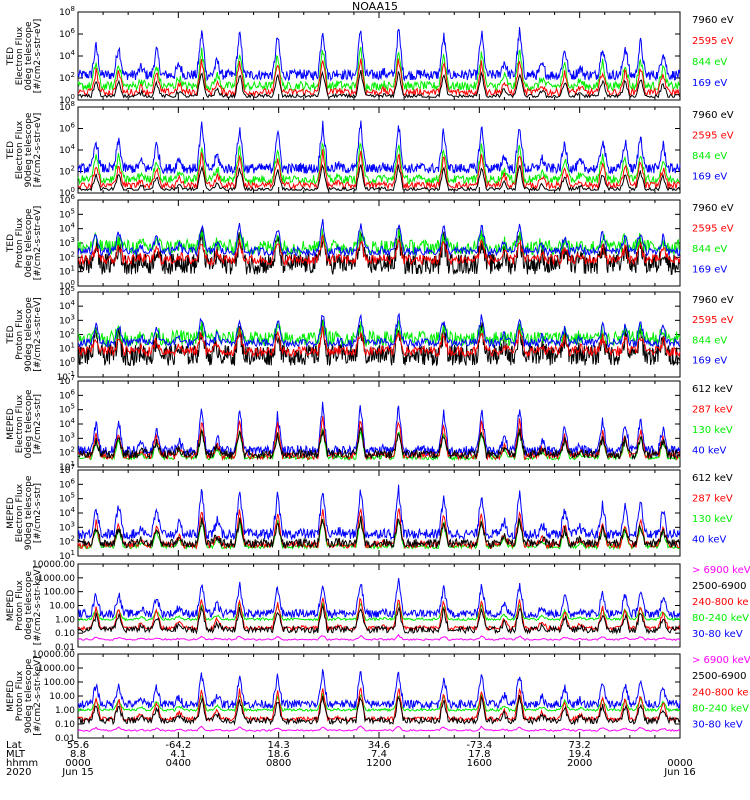  I want to click on x-axis-value: 7.4, so click(379, 754).